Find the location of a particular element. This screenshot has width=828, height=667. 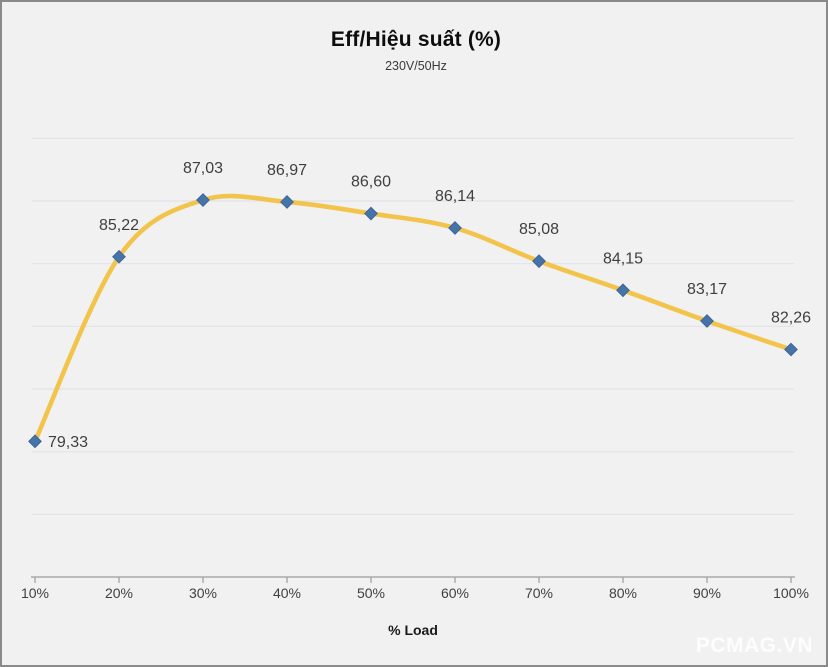

x-tick-label: 60% is located at coordinates (455, 593).